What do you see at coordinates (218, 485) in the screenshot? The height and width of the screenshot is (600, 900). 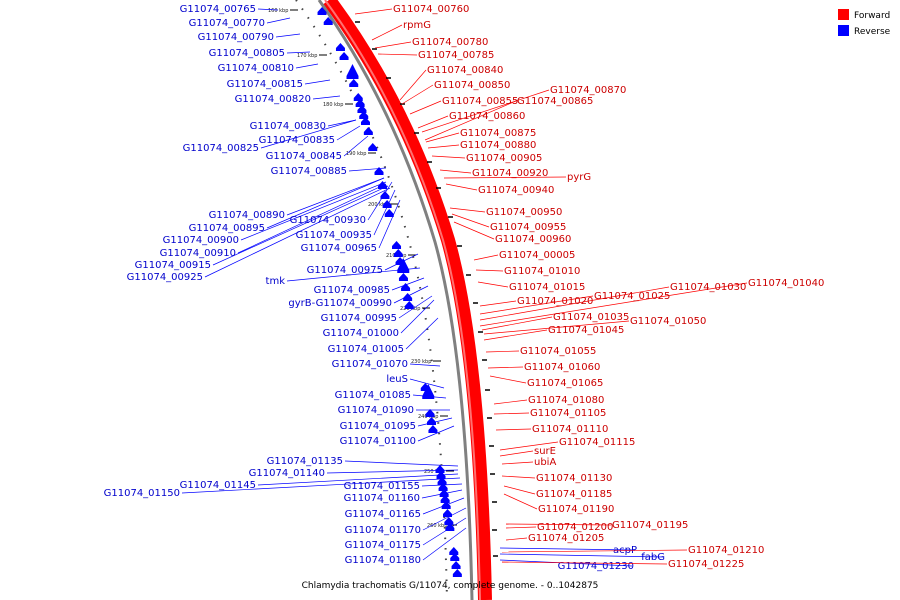 I see `reverse-gene-label: G11074_01145` at bounding box center [218, 485].